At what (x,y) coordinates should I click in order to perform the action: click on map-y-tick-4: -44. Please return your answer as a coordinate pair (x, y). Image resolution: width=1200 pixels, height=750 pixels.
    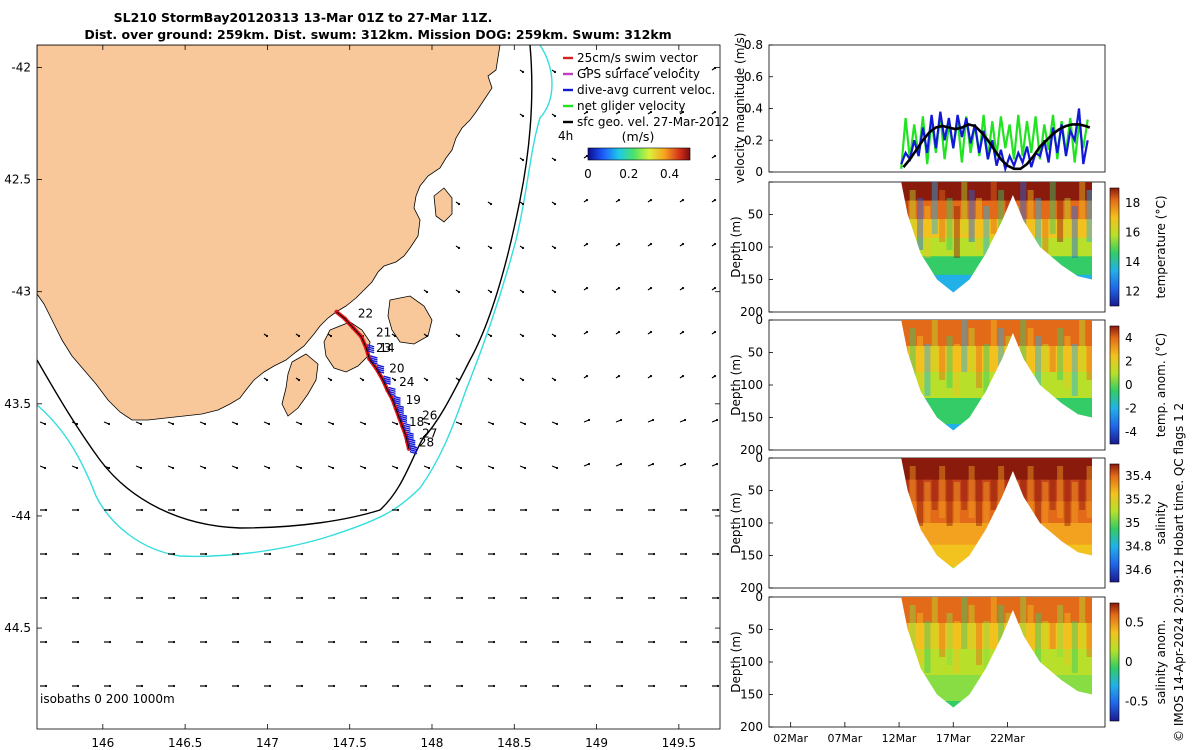
    Looking at the image, I should click on (21, 516).